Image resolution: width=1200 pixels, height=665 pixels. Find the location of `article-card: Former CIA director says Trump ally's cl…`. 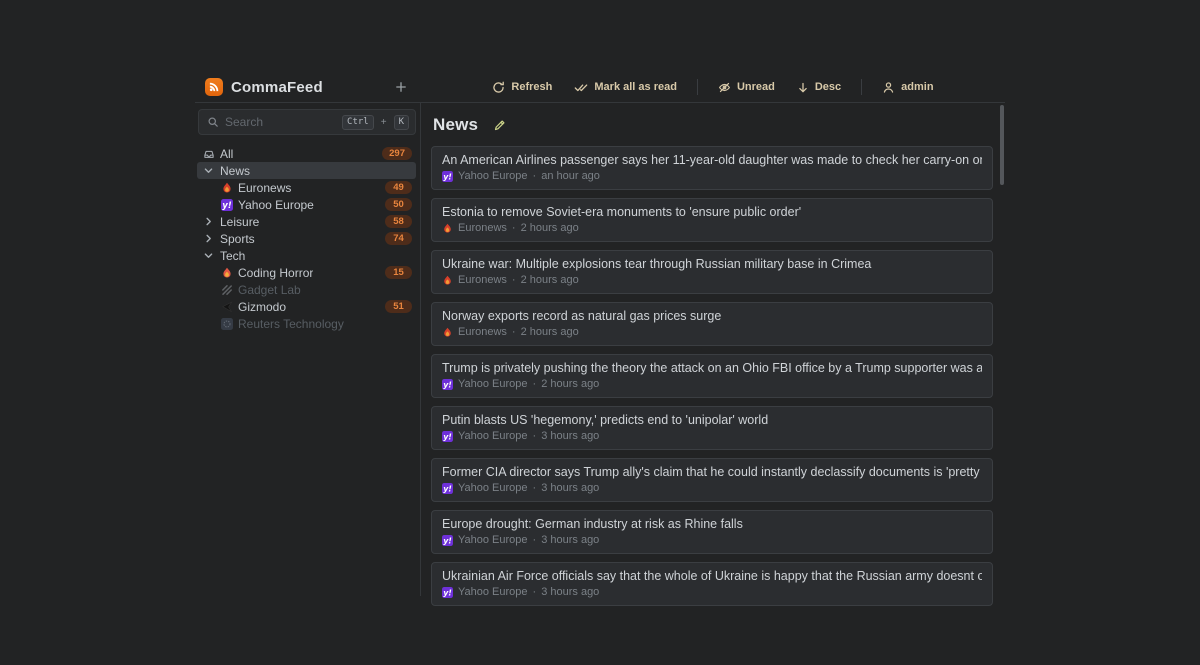

article-card: Former CIA director says Trump ally's cl… is located at coordinates (712, 480).